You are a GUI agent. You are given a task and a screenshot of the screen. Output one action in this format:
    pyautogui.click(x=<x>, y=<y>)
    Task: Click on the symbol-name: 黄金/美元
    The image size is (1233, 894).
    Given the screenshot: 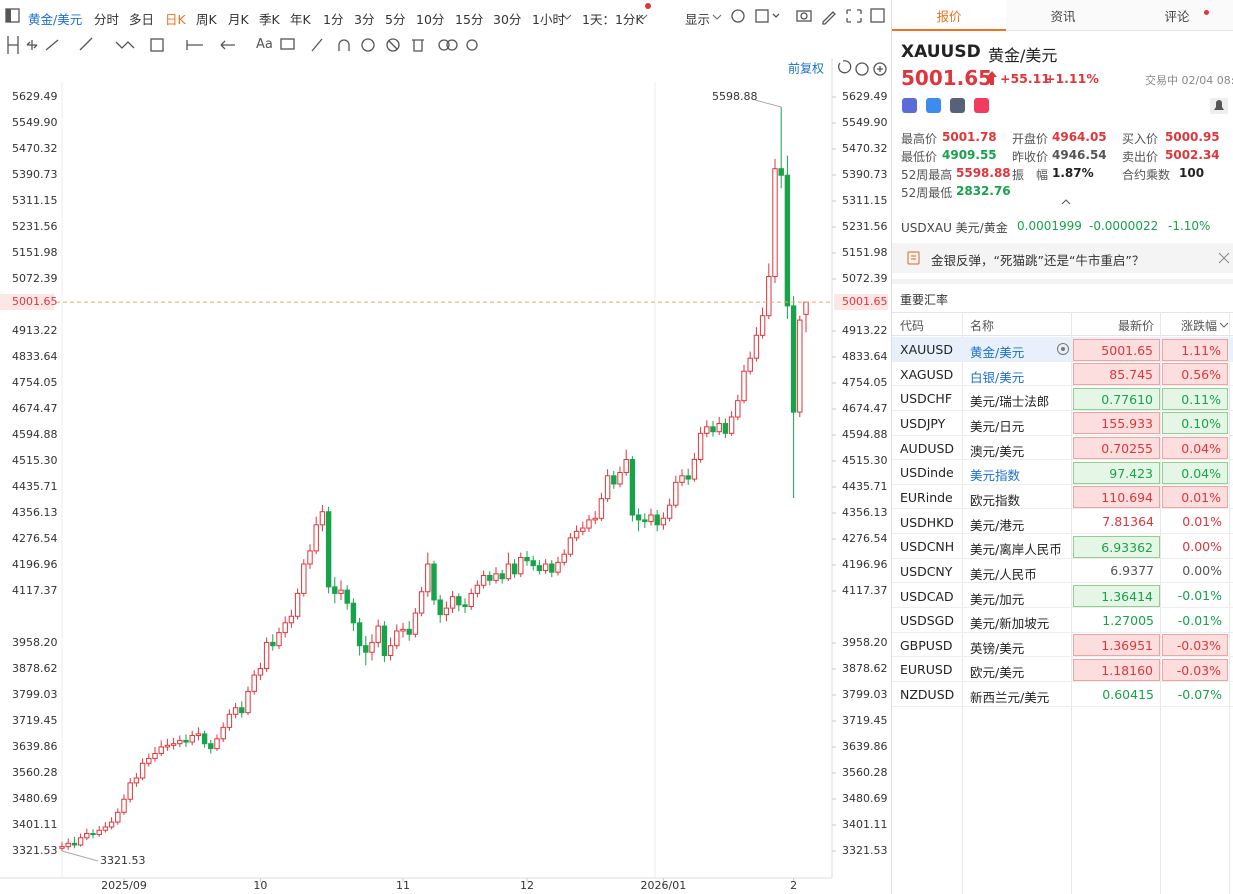 What is the action you would take?
    pyautogui.click(x=1023, y=55)
    